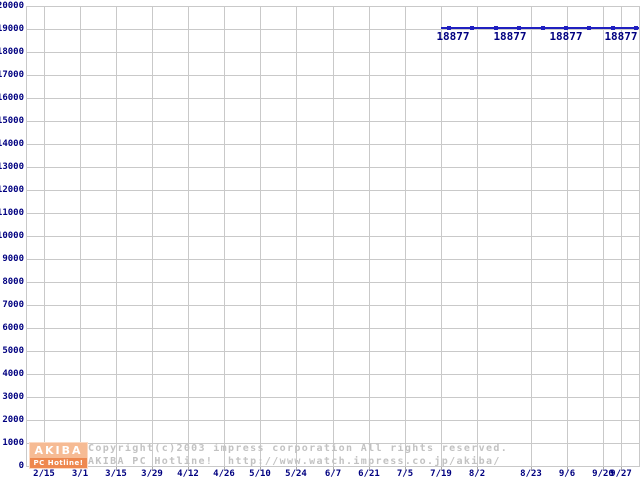  What do you see at coordinates (12, 121) in the screenshot?
I see `y-axis-label: 15000` at bounding box center [12, 121].